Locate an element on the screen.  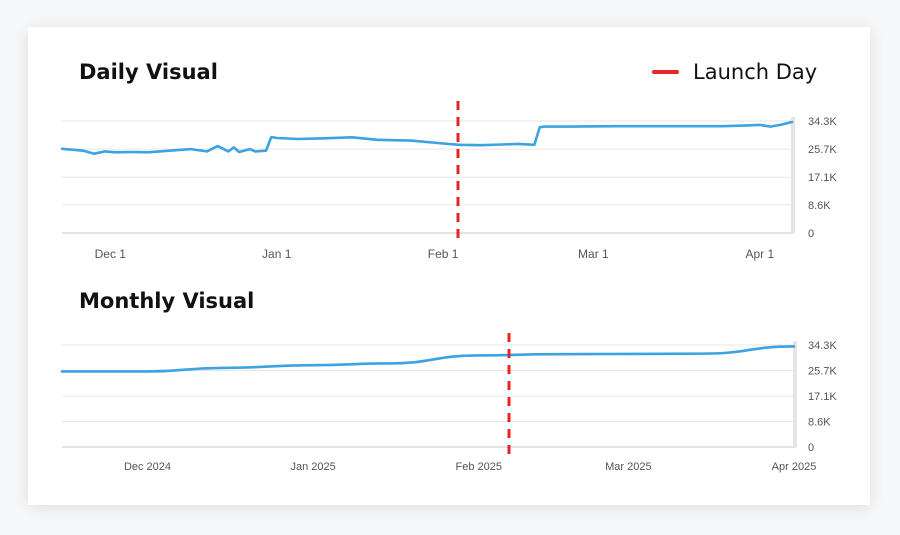
legend: Launch Day is located at coordinates (734, 72).